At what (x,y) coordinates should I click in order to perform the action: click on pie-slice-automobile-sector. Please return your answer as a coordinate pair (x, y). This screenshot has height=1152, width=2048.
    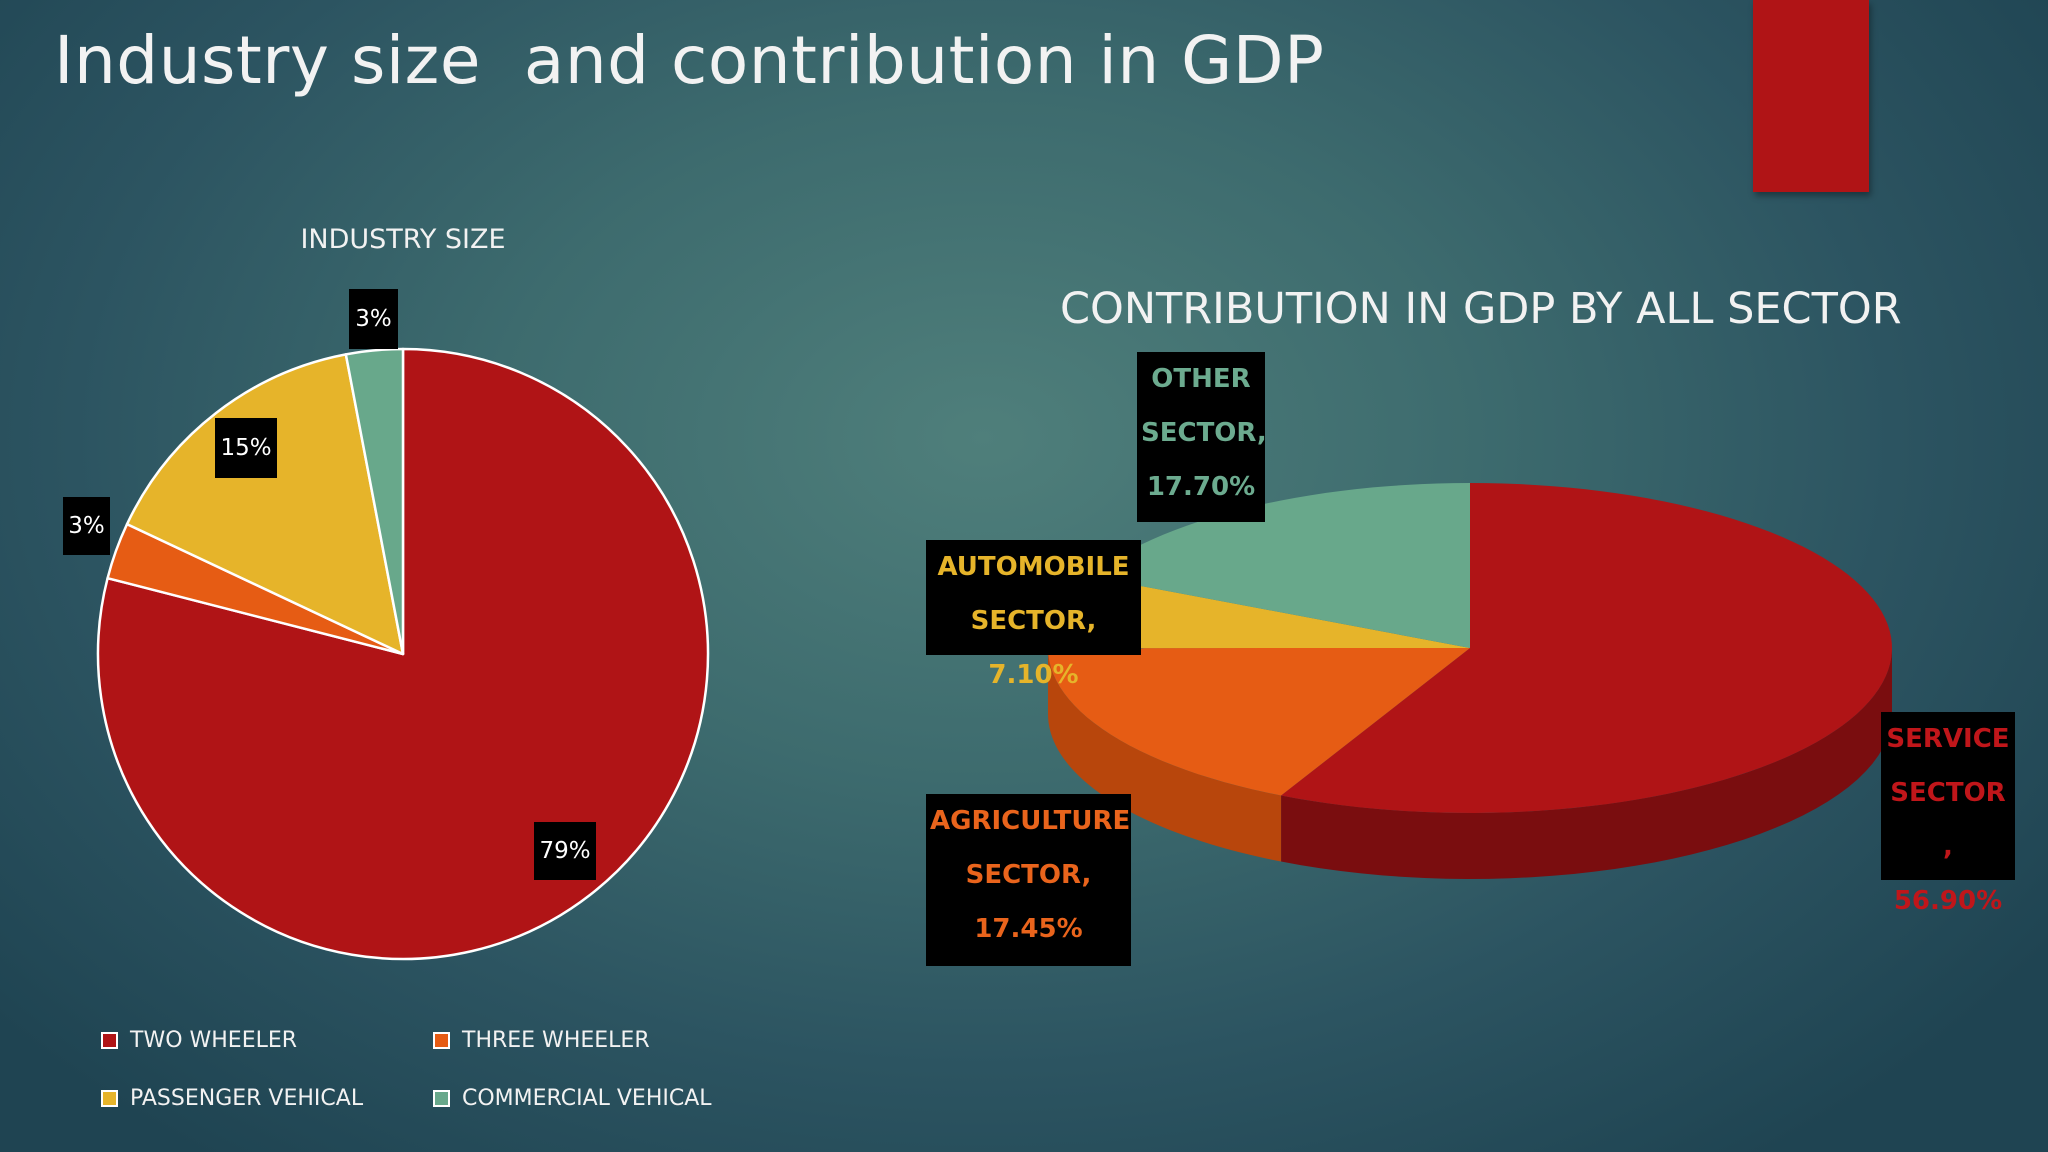
    Looking at the image, I should click on (1259, 612).